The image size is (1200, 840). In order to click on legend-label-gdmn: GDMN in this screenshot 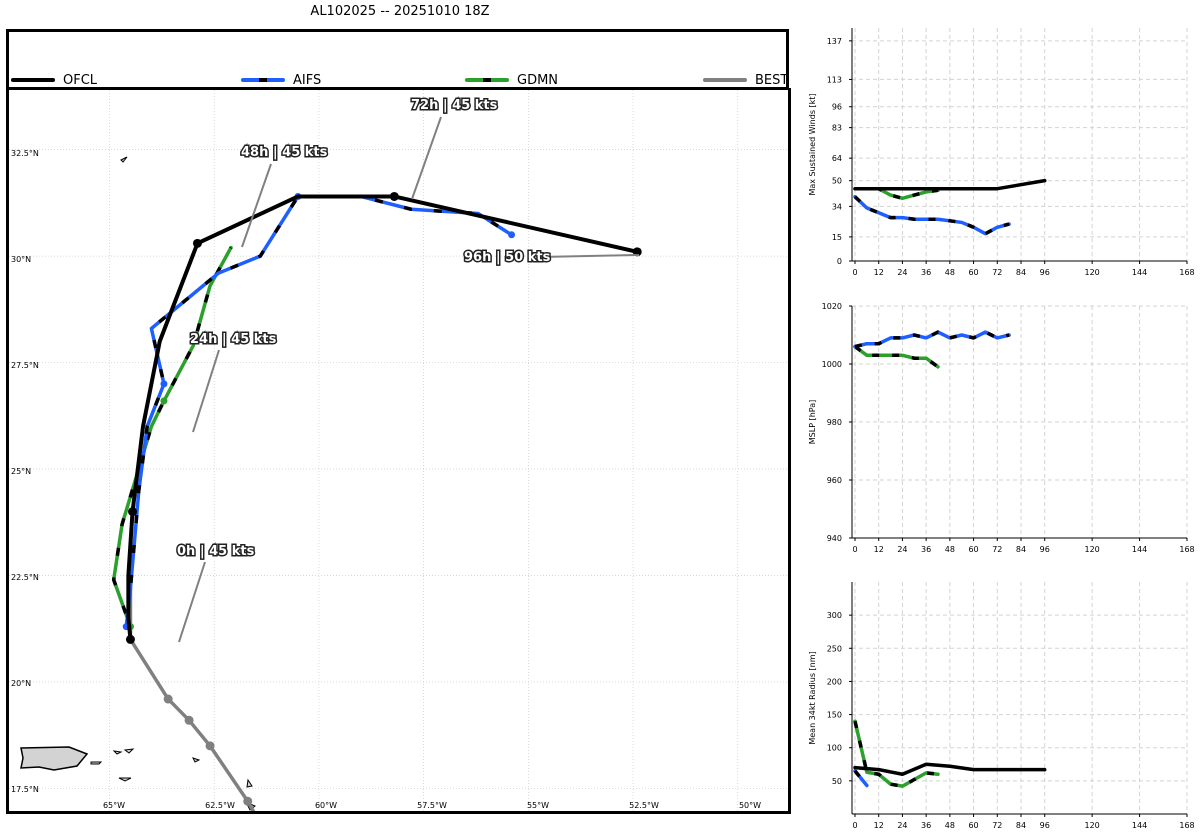, I will do `click(538, 80)`.